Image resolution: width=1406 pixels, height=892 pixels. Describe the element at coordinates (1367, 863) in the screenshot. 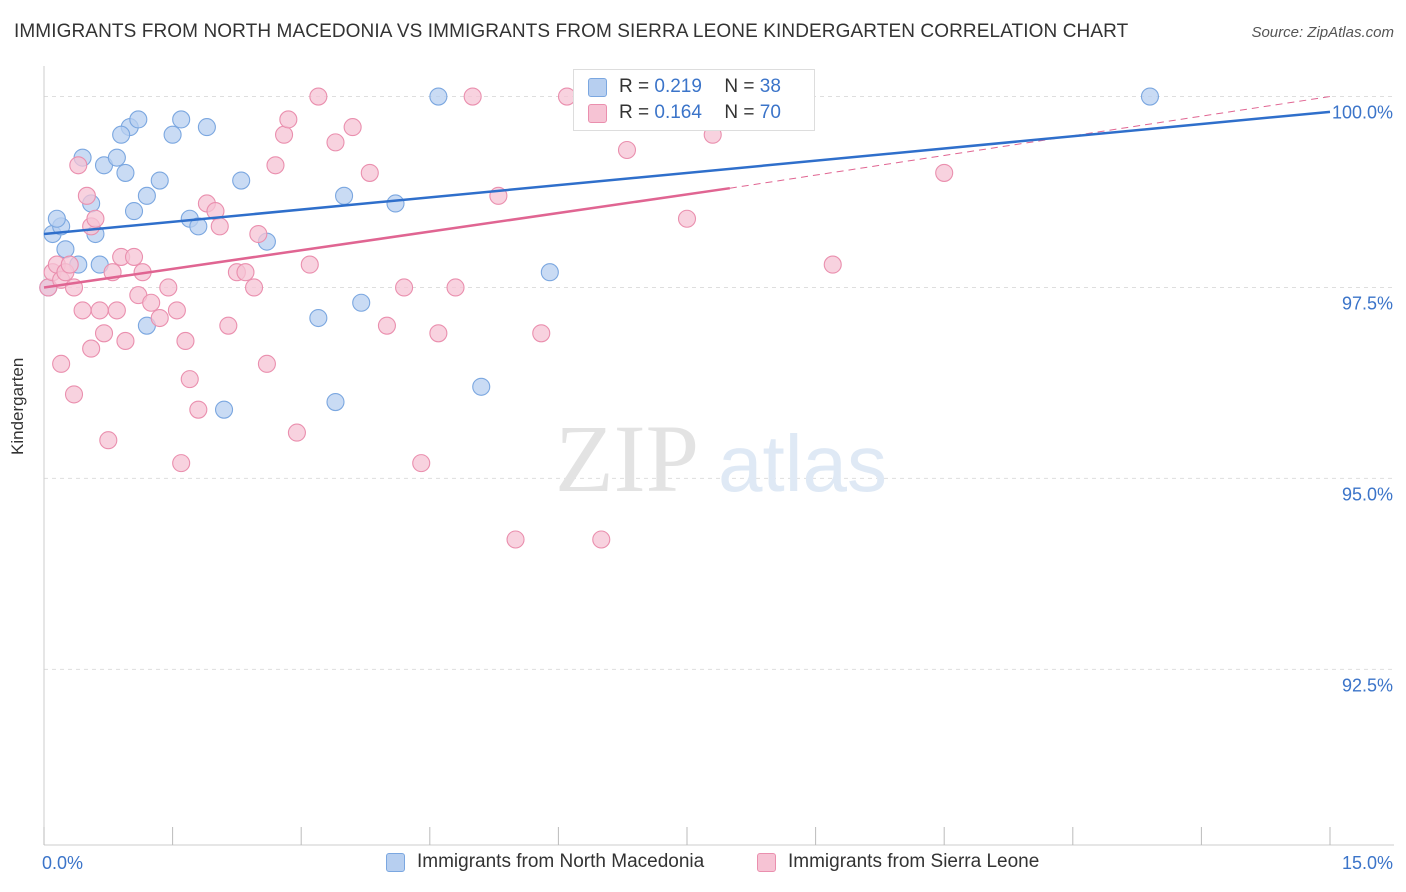

I see `x-tick-label-max: 15.0%` at that location.